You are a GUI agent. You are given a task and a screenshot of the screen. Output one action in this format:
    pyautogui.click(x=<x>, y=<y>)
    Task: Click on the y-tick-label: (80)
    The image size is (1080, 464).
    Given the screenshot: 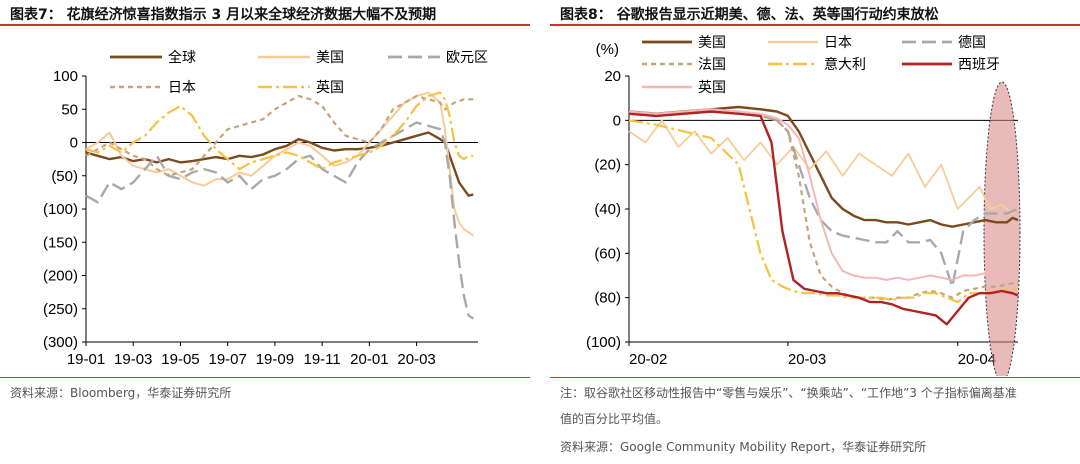 What is the action you would take?
    pyautogui.click(x=607, y=298)
    